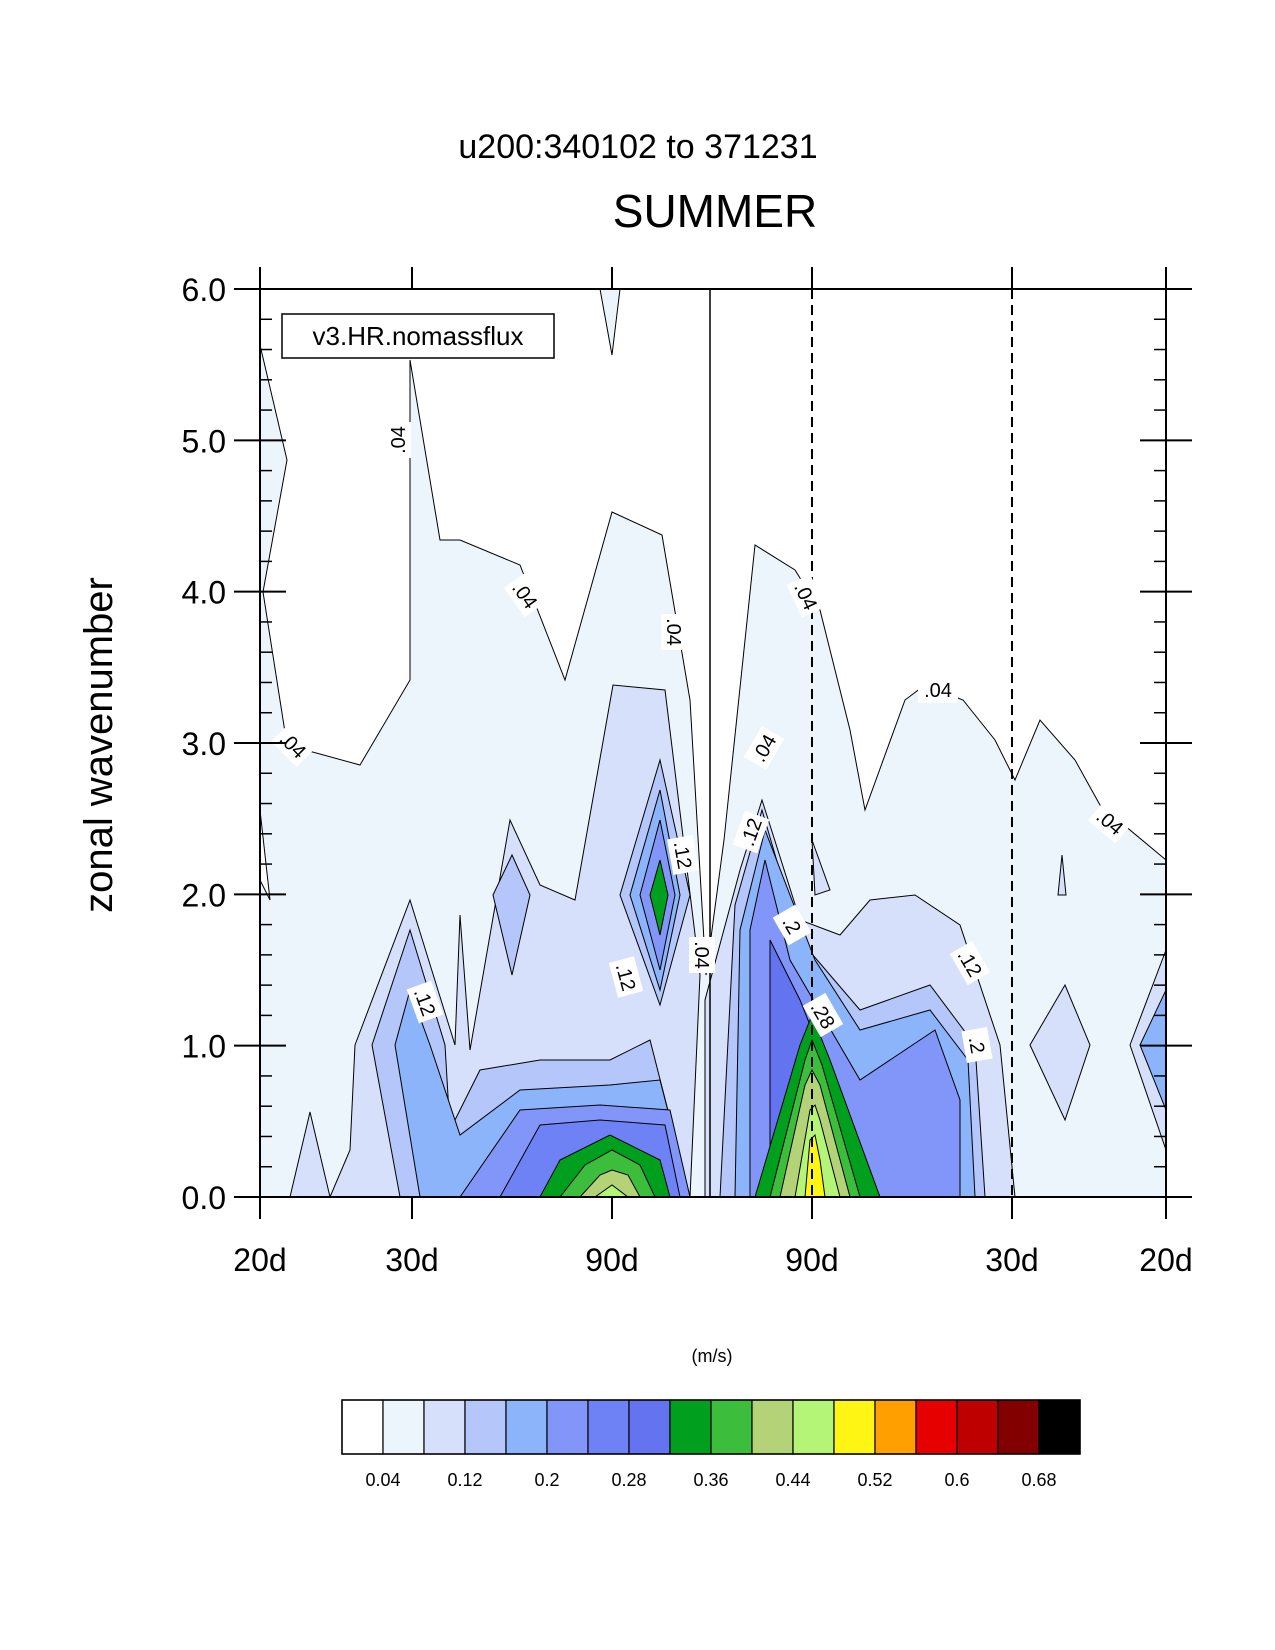  Describe the element at coordinates (511, 914) in the screenshot. I see `contour-fill-0.12b` at that location.